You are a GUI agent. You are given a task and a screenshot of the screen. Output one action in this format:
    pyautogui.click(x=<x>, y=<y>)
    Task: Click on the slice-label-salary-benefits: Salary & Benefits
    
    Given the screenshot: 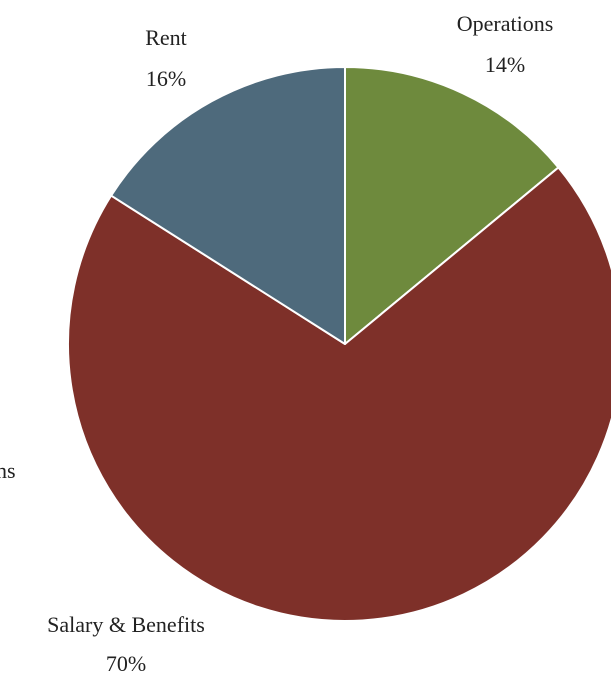 What is the action you would take?
    pyautogui.click(x=126, y=624)
    